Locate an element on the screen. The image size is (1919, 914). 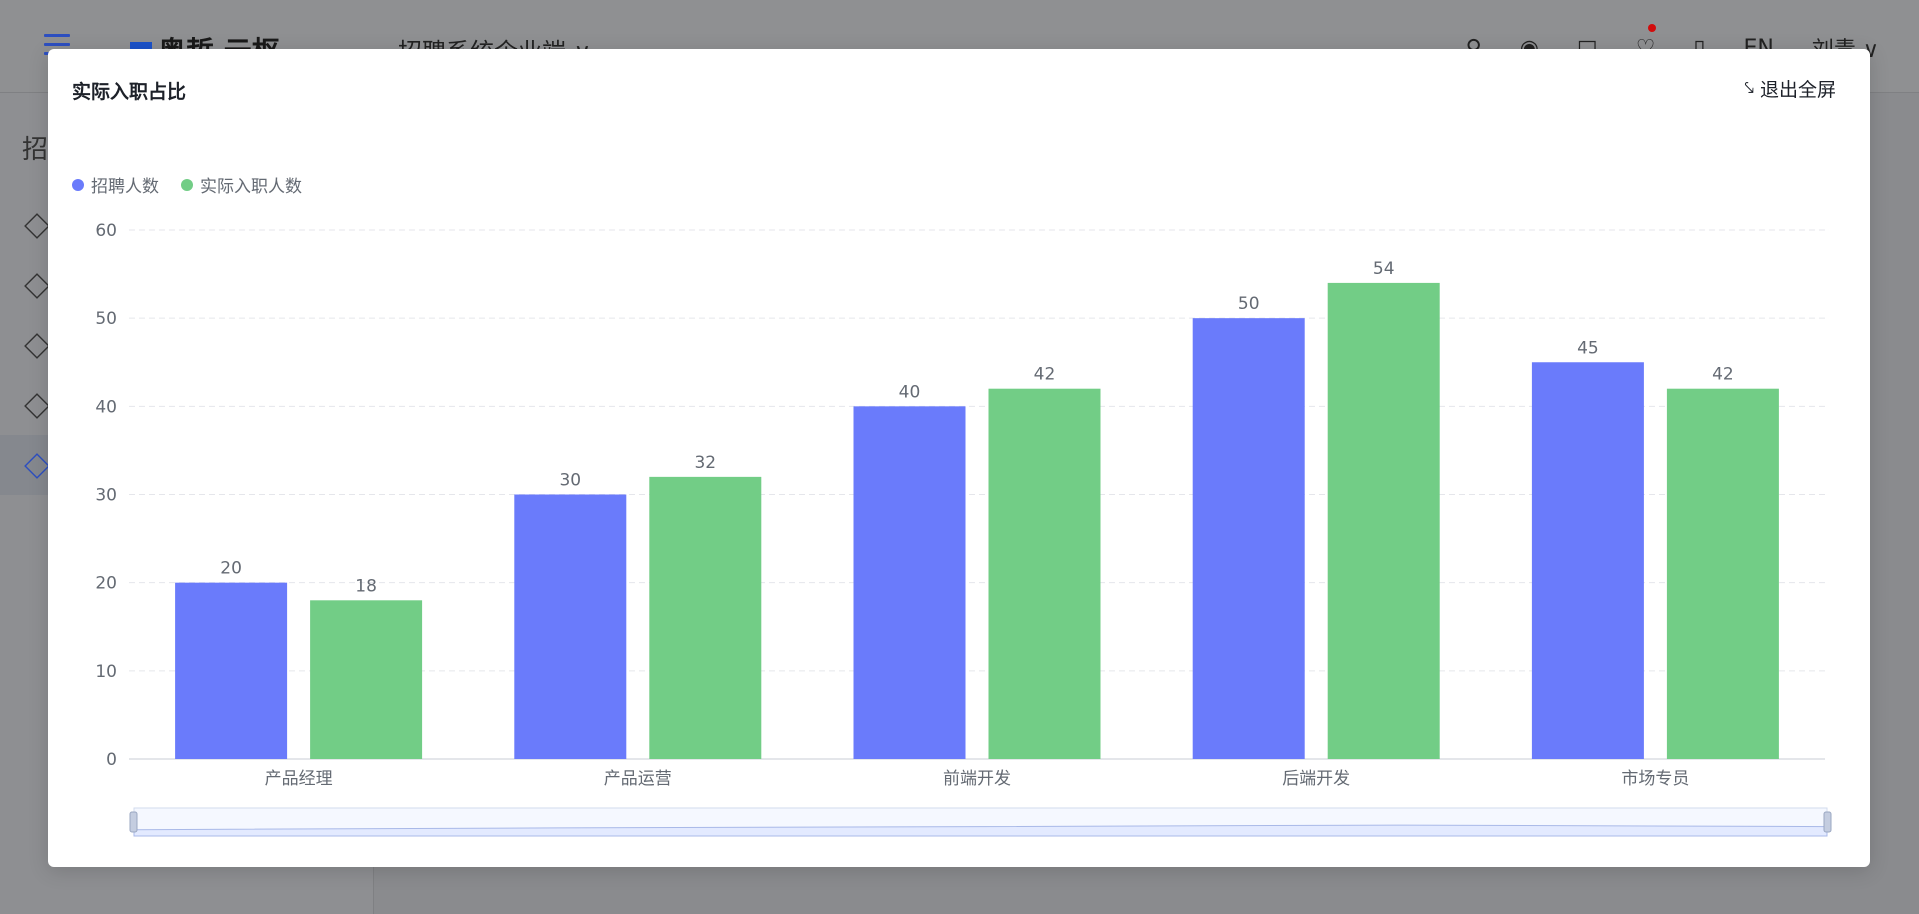
data-label: 30 is located at coordinates (570, 481).